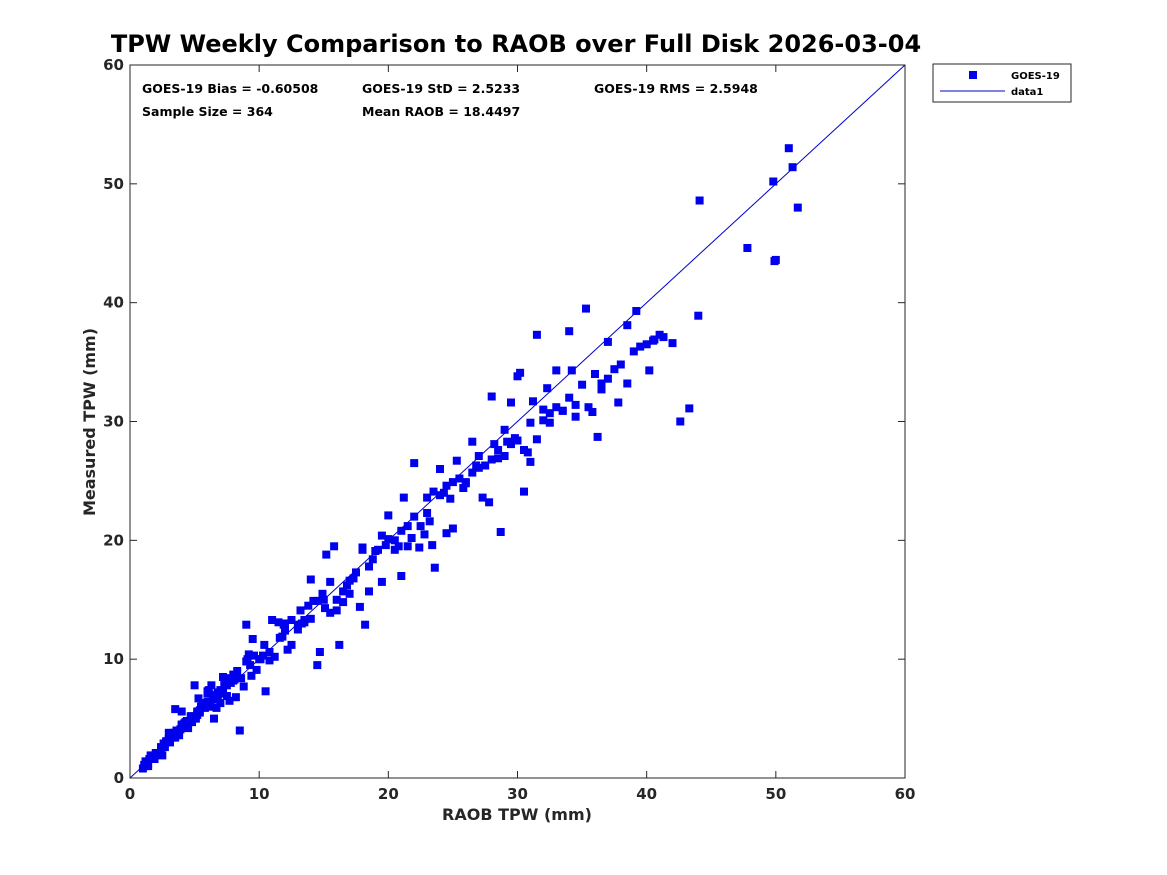 The height and width of the screenshot is (875, 1167). What do you see at coordinates (905, 794) in the screenshot?
I see `x-tick-label: 60` at bounding box center [905, 794].